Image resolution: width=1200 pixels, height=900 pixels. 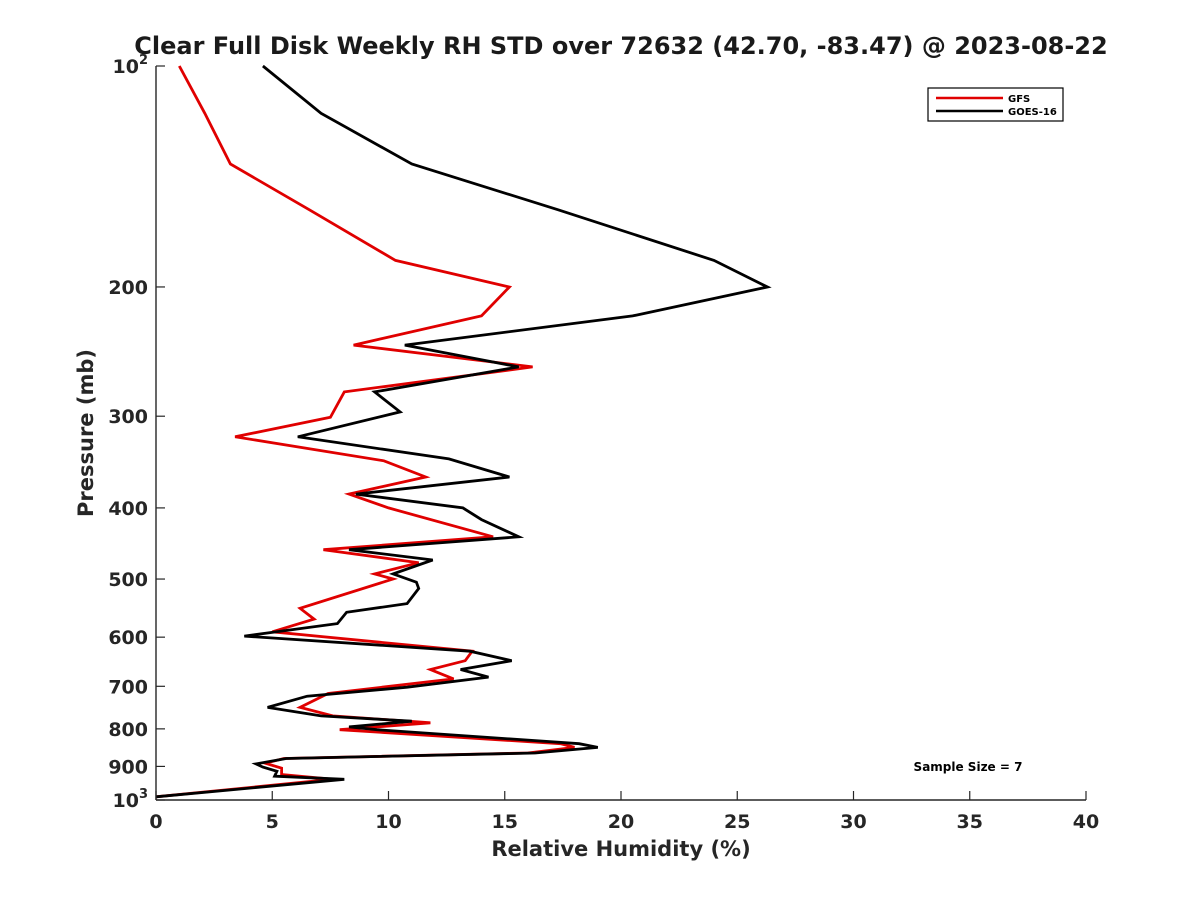 What do you see at coordinates (128, 417) in the screenshot?
I see `y-tick-label: 300` at bounding box center [128, 417].